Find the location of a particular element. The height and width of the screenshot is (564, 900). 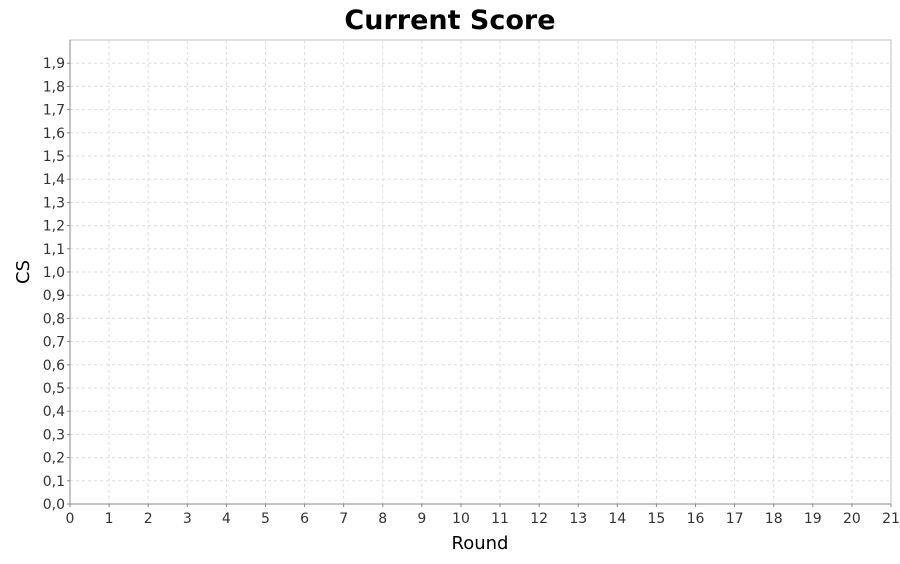

x-tick-label: 4 is located at coordinates (226, 519).